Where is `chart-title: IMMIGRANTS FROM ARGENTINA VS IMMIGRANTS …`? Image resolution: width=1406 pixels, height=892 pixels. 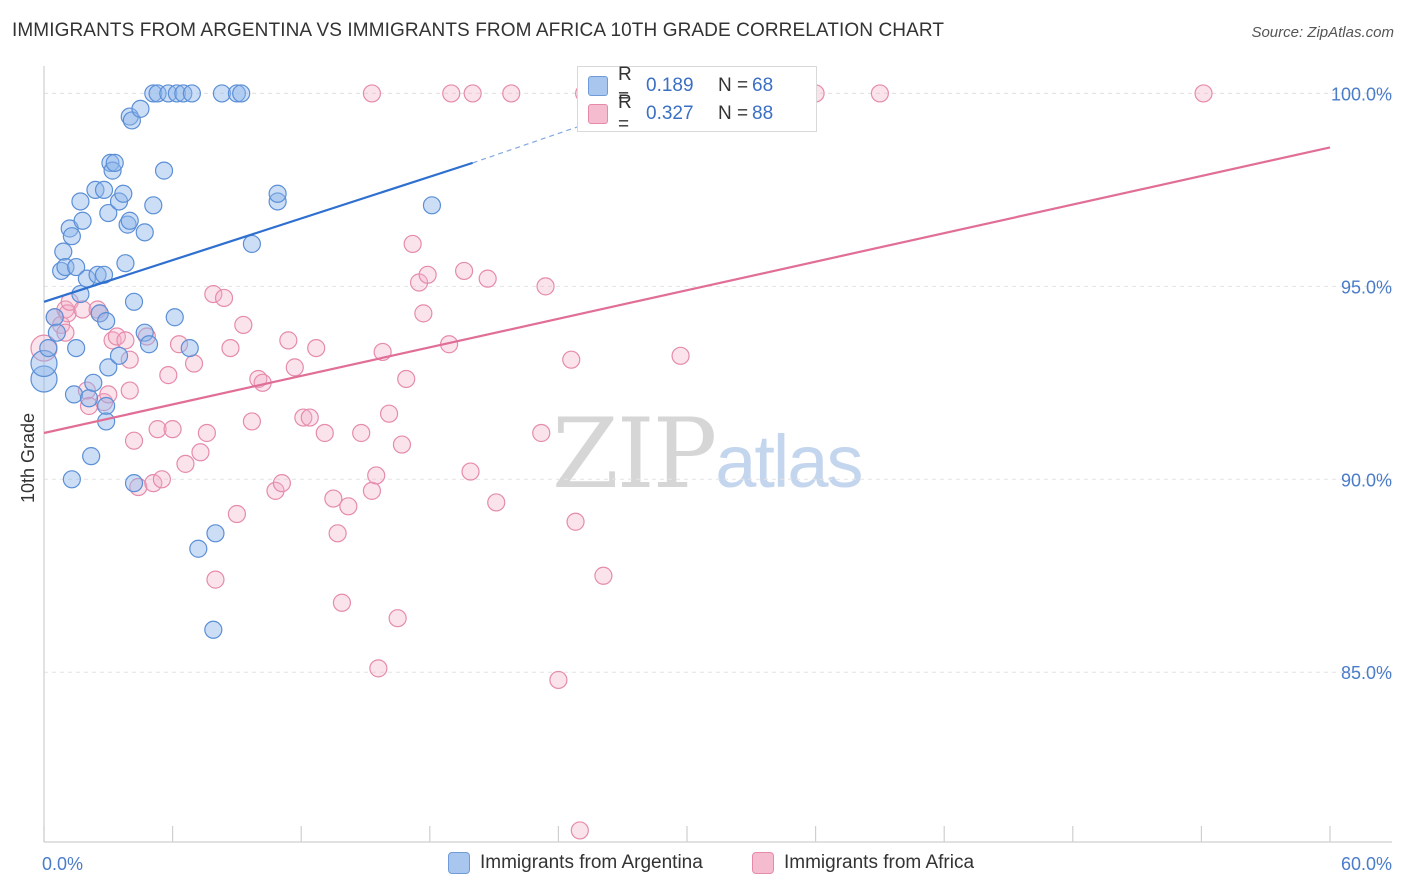 chart-title: IMMIGRANTS FROM ARGENTINA VS IMMIGRANTS … is located at coordinates (478, 30).